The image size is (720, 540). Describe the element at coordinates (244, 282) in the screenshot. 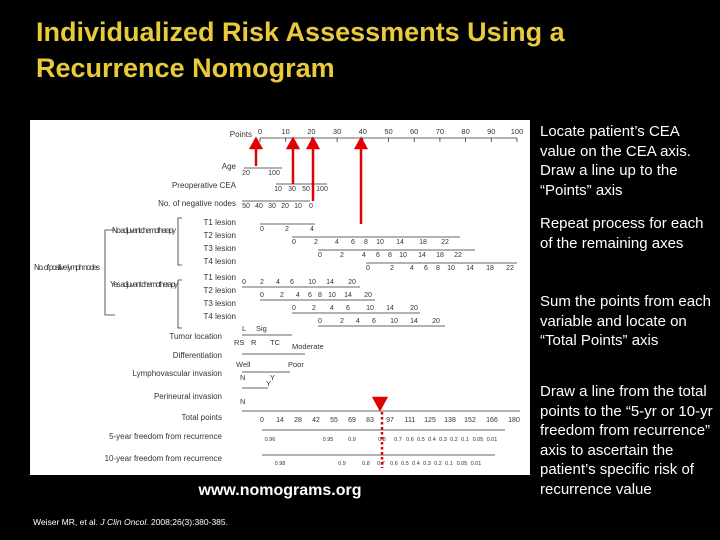

I see `t1b-tick: 0` at that location.